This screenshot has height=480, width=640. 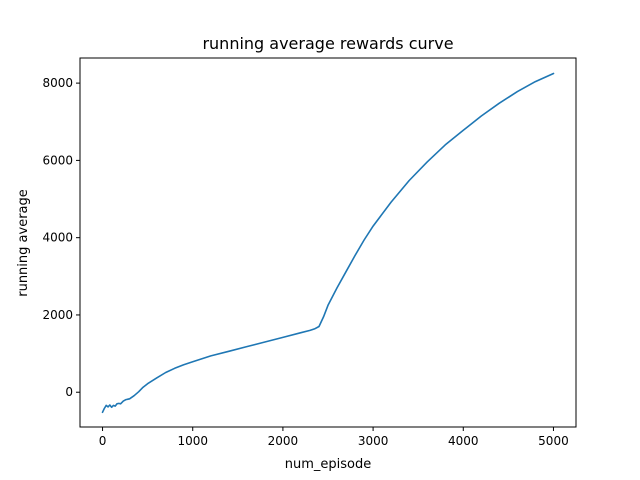 What do you see at coordinates (463, 441) in the screenshot?
I see `x-tick-label: 4000` at bounding box center [463, 441].